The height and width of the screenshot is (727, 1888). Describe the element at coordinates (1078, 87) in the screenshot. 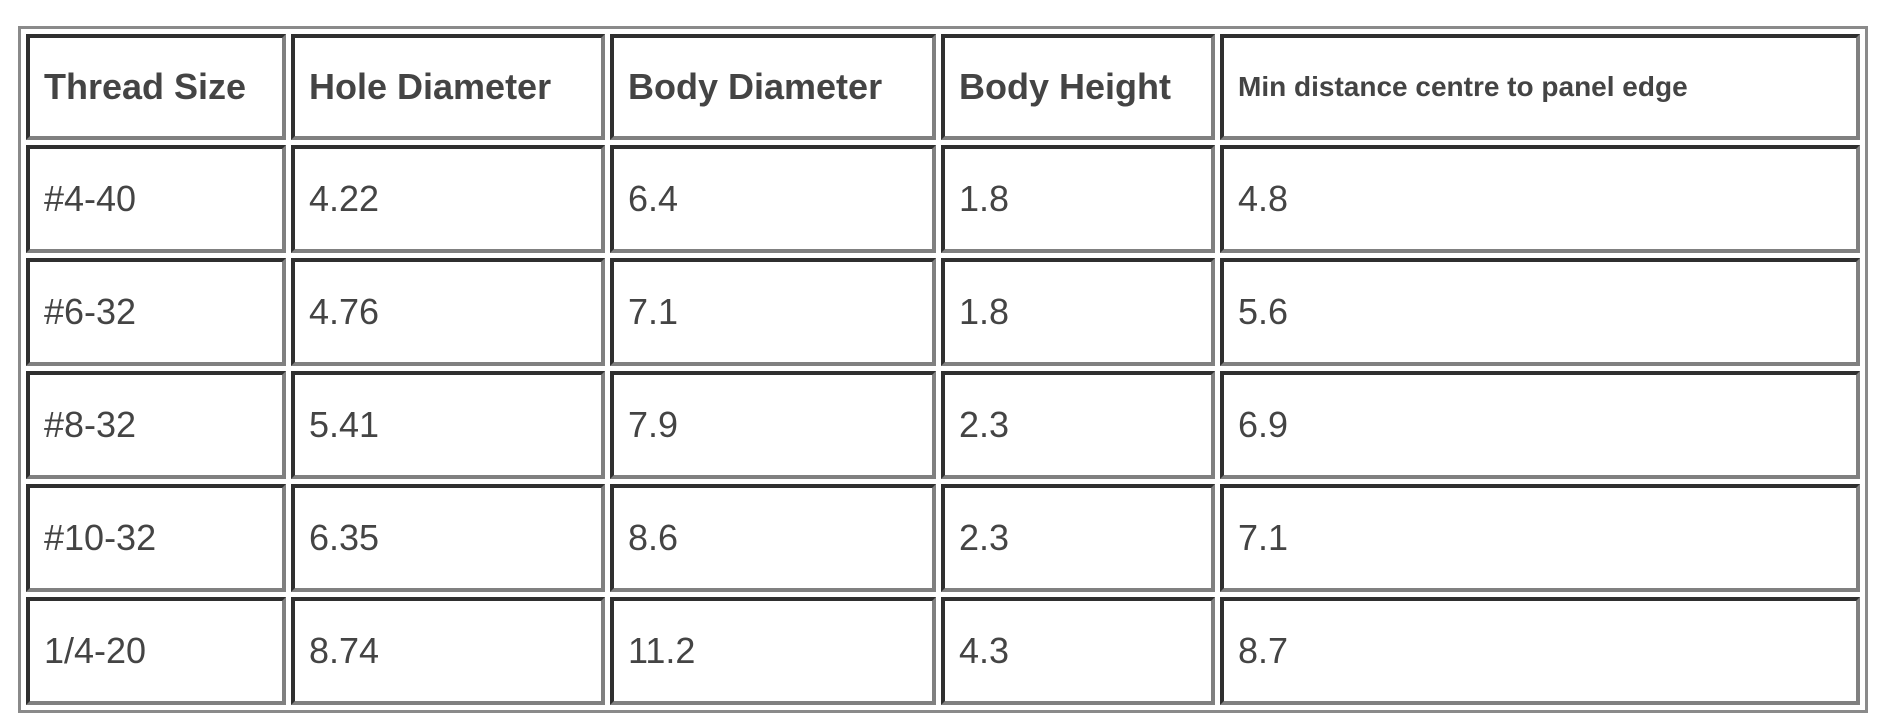

I see `header-body-height: Body Height` at that location.